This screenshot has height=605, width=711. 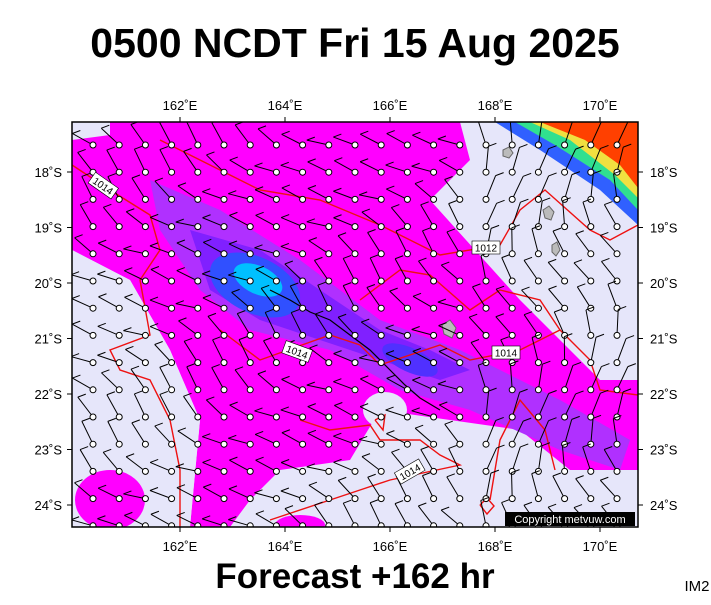 What do you see at coordinates (49, 172) in the screenshot?
I see `lat-label: 18˚S` at bounding box center [49, 172].